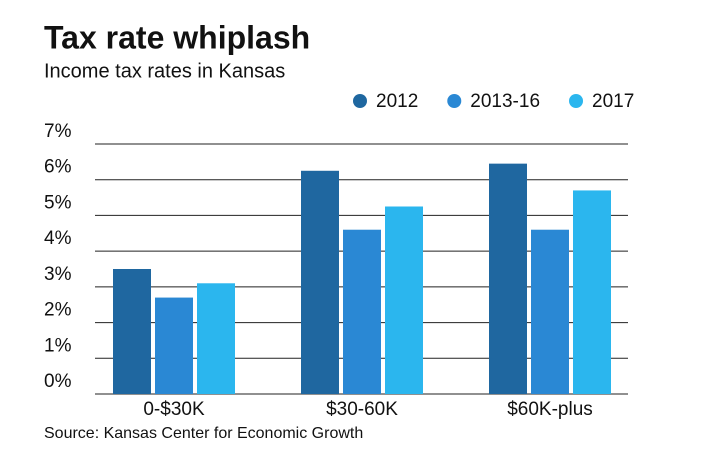 The height and width of the screenshot is (464, 712). Describe the element at coordinates (58, 345) in the screenshot. I see `y-tick-label: 1%` at that location.